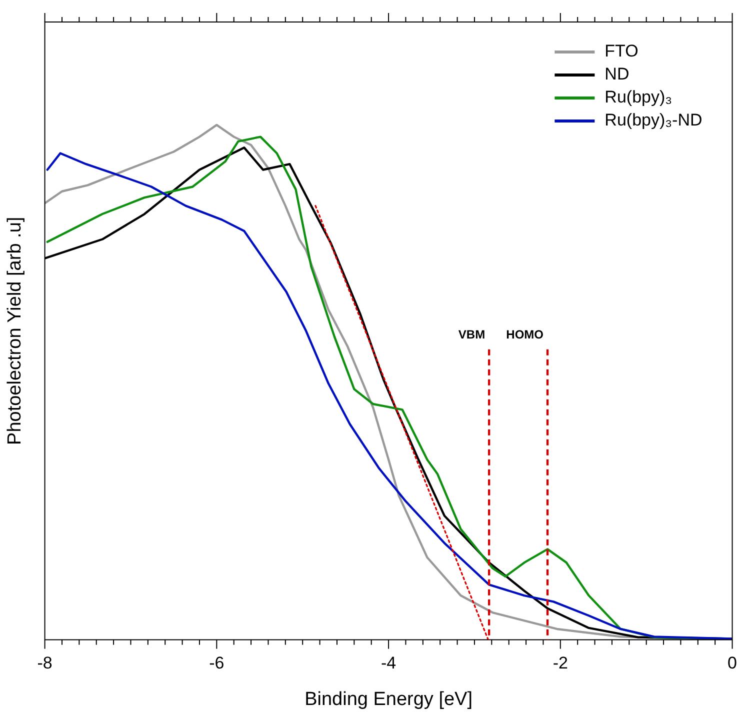  What do you see at coordinates (653, 120) in the screenshot?
I see `legend-label: Ru(bpy)₃-ND` at bounding box center [653, 120].